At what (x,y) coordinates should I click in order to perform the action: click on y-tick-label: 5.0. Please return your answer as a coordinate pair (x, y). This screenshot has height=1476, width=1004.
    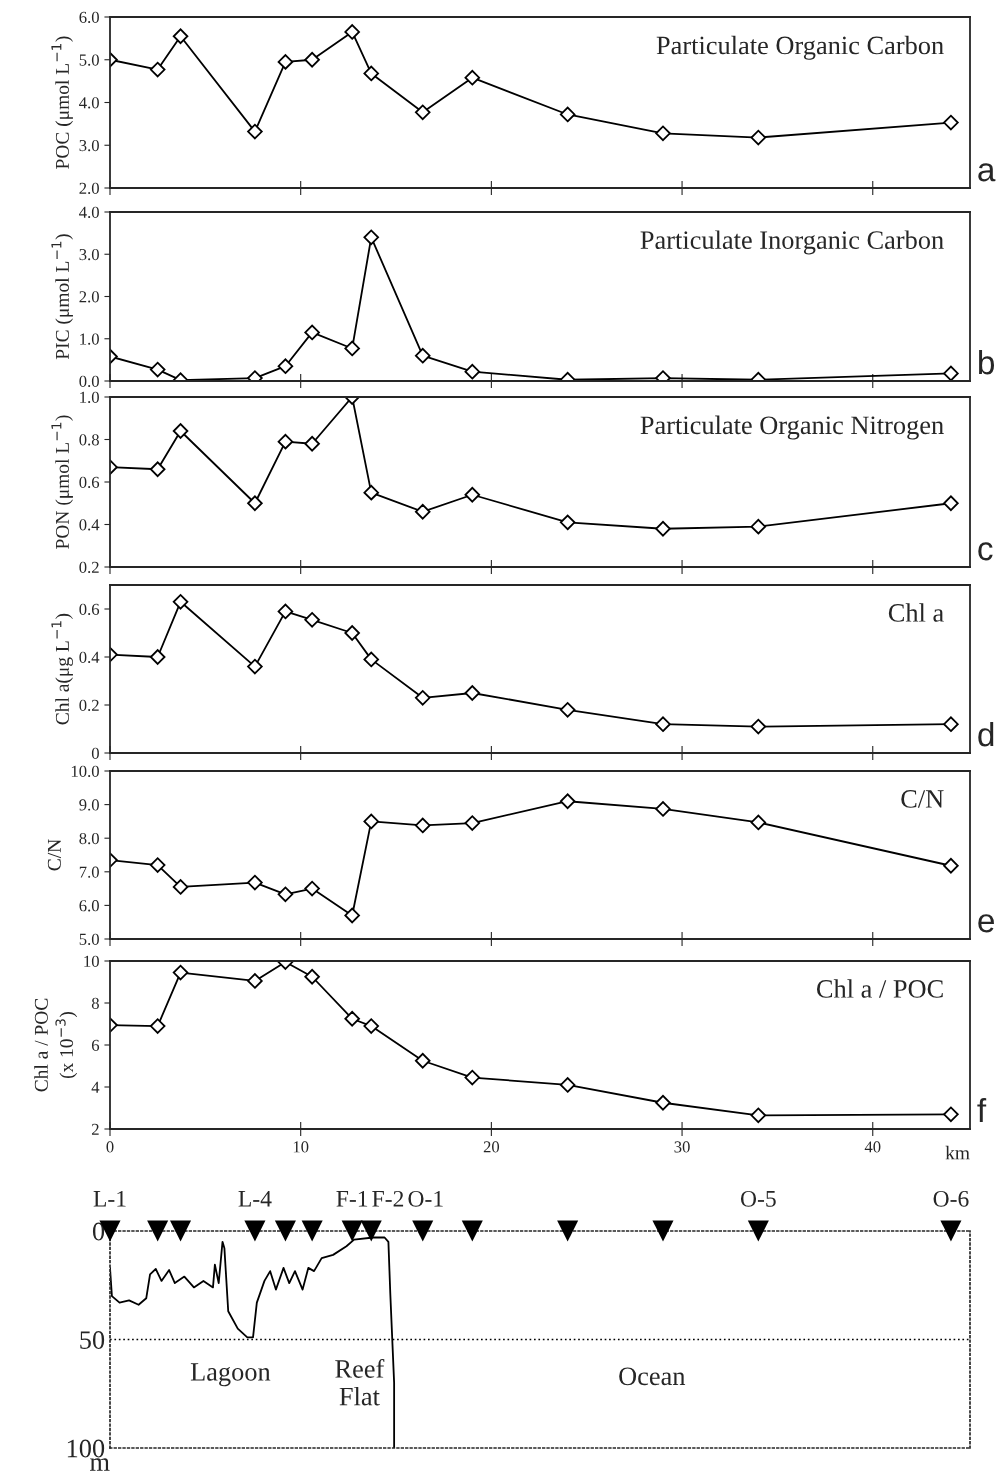
    Looking at the image, I should click on (89, 60).